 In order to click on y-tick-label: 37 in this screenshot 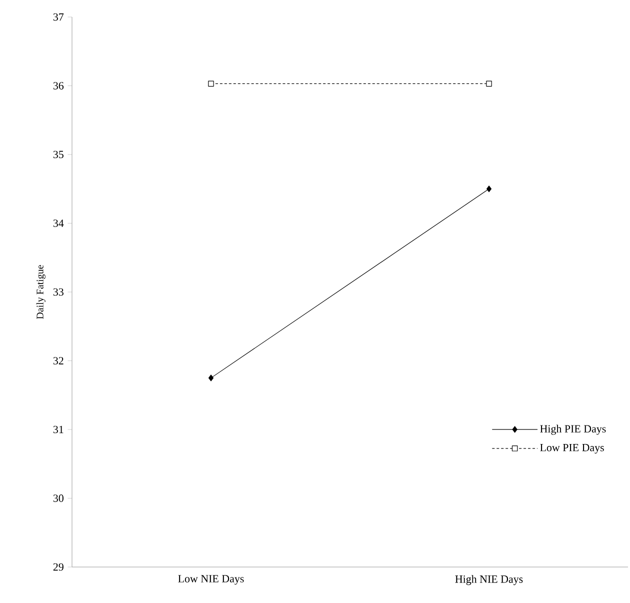, I will do `click(58, 17)`.